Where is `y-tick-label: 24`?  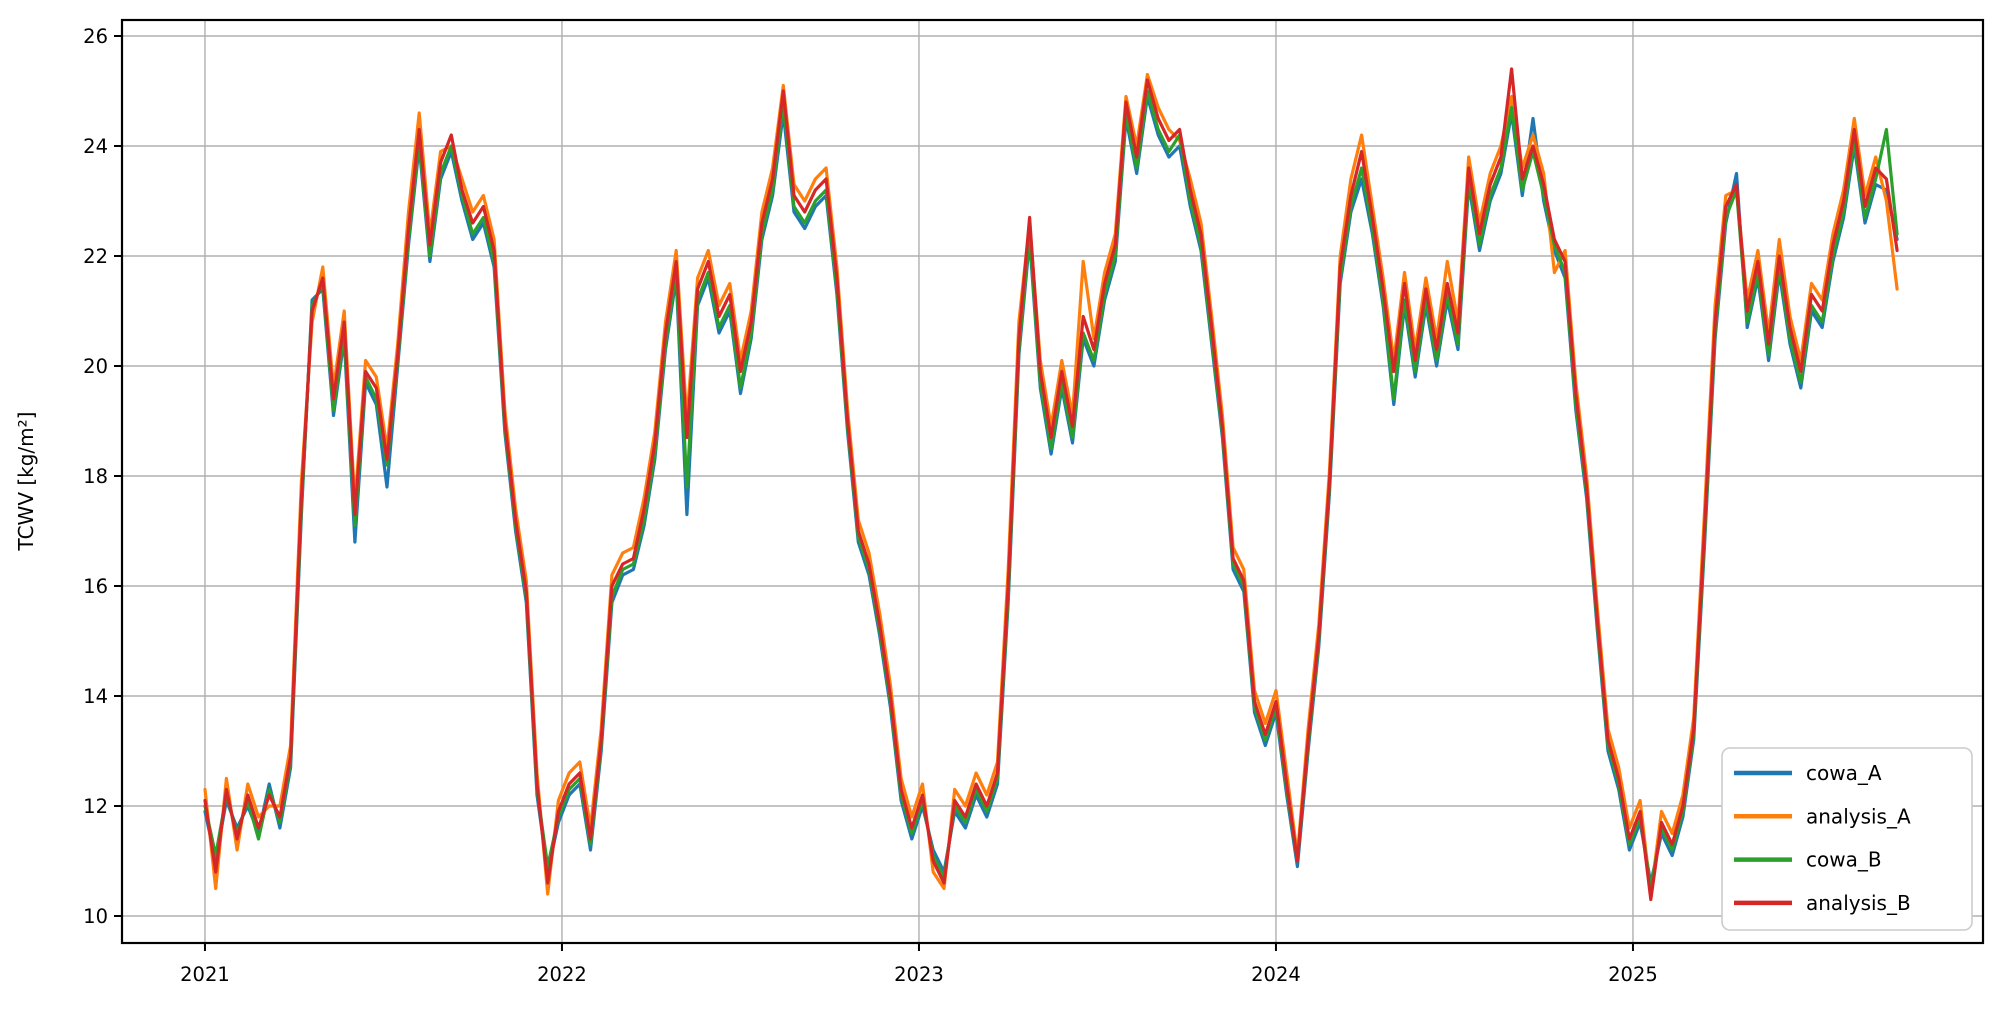
y-tick-label: 24 is located at coordinates (95, 146).